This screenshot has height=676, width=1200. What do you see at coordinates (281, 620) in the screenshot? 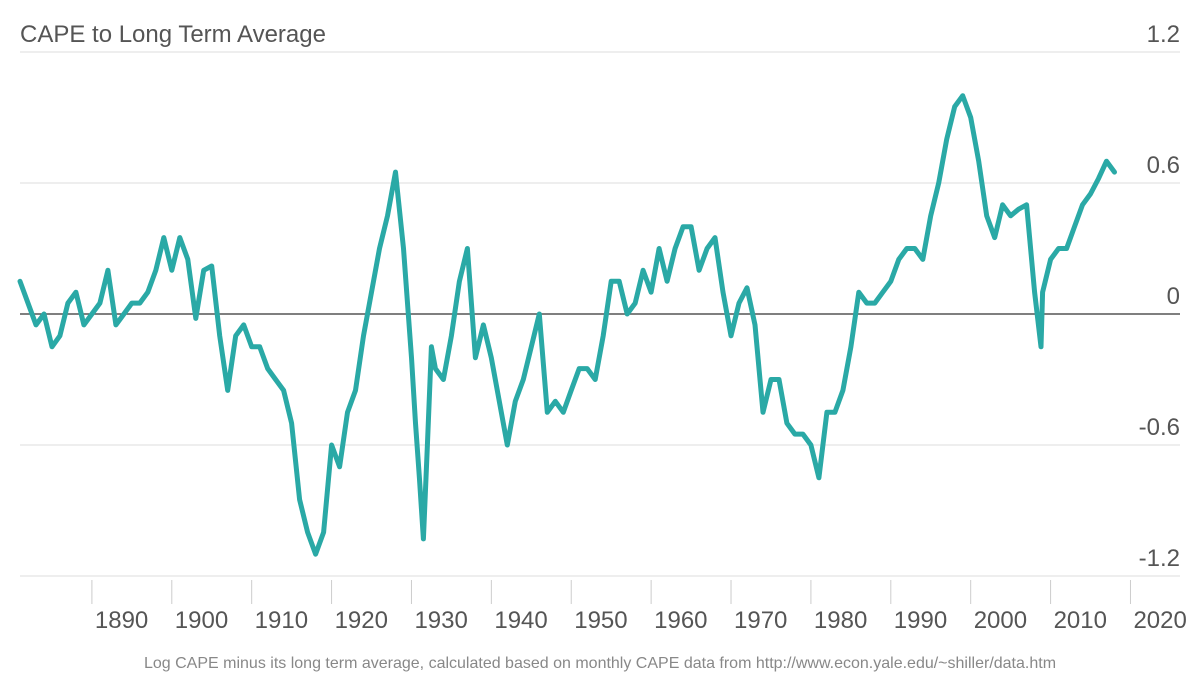
I see `x-tick-label: 1910` at bounding box center [281, 620].